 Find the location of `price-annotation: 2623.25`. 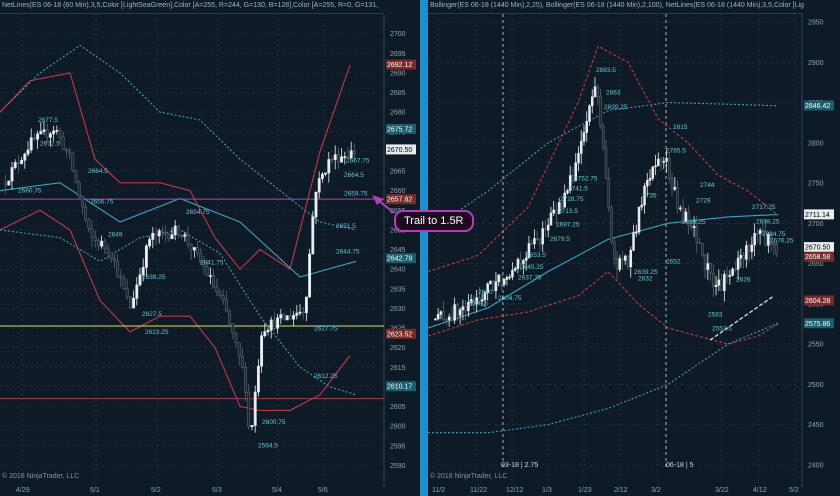

price-annotation: 2623.25 is located at coordinates (157, 332).